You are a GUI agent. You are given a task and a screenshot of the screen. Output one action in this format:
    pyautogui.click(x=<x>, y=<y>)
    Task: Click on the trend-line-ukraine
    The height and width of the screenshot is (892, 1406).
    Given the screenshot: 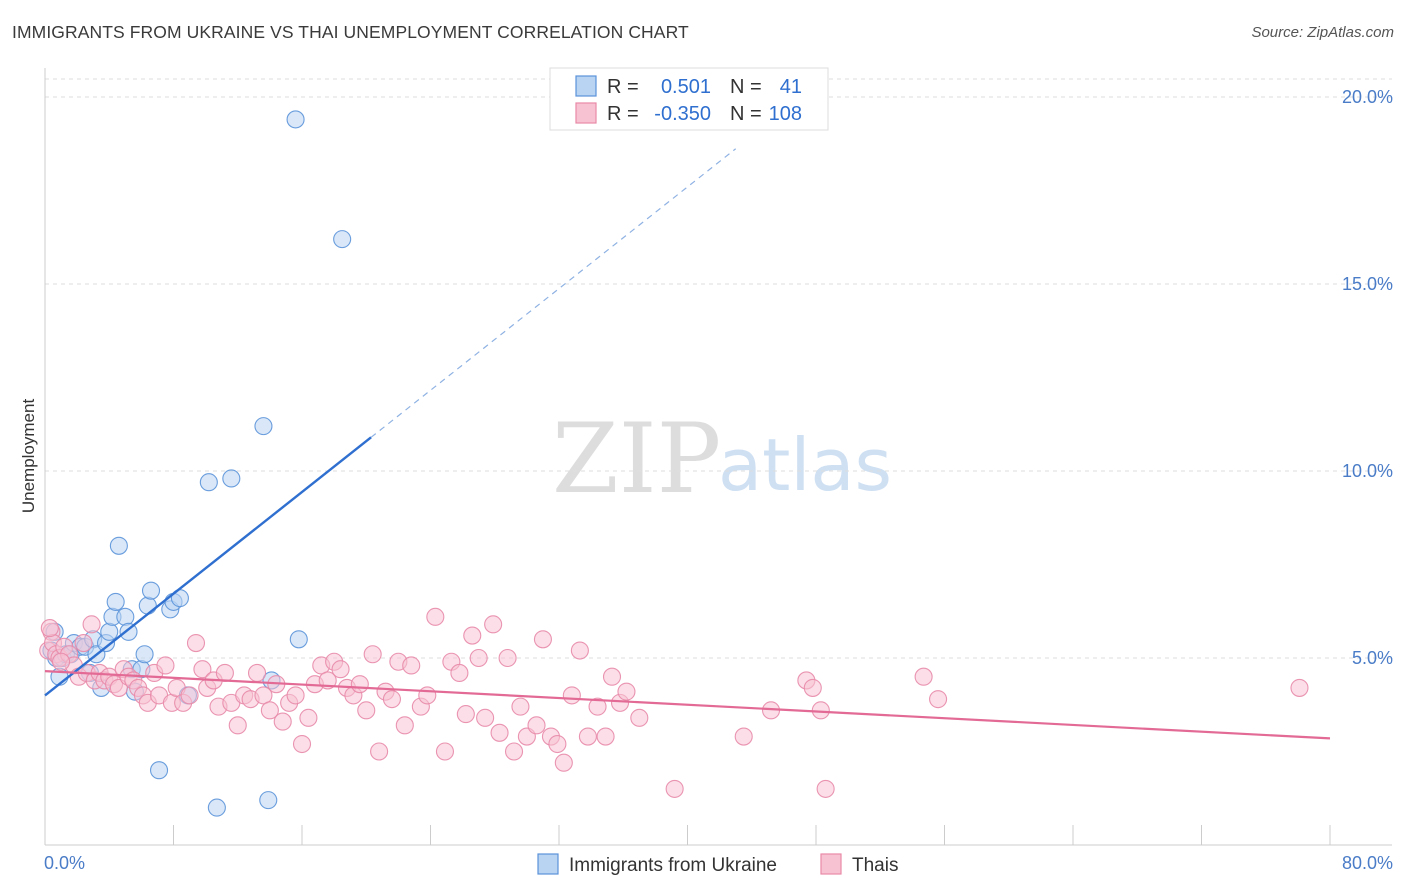 What is the action you would take?
    pyautogui.click(x=208, y=566)
    